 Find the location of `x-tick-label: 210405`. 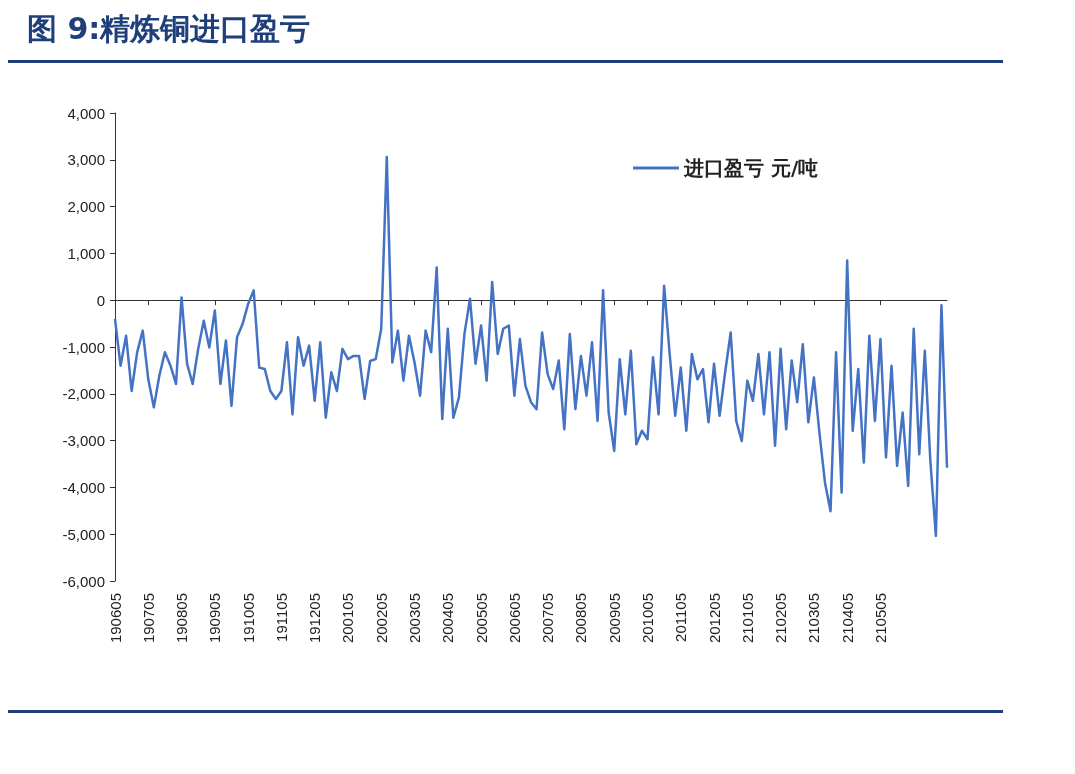

x-tick-label: 210405 is located at coordinates (847, 618).